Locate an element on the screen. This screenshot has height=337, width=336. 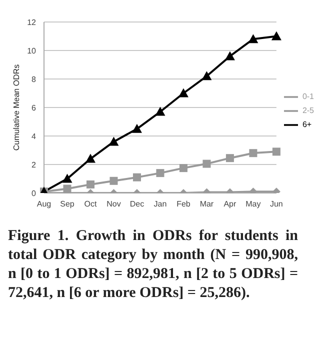
x-tick-label: Jan is located at coordinates (160, 204).